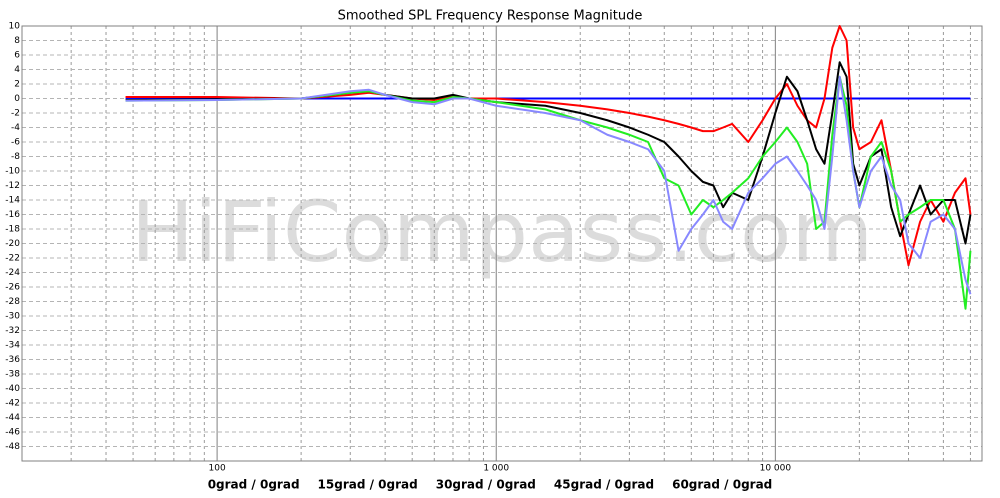  I want to click on y-tick-label: 10, so click(15, 27).